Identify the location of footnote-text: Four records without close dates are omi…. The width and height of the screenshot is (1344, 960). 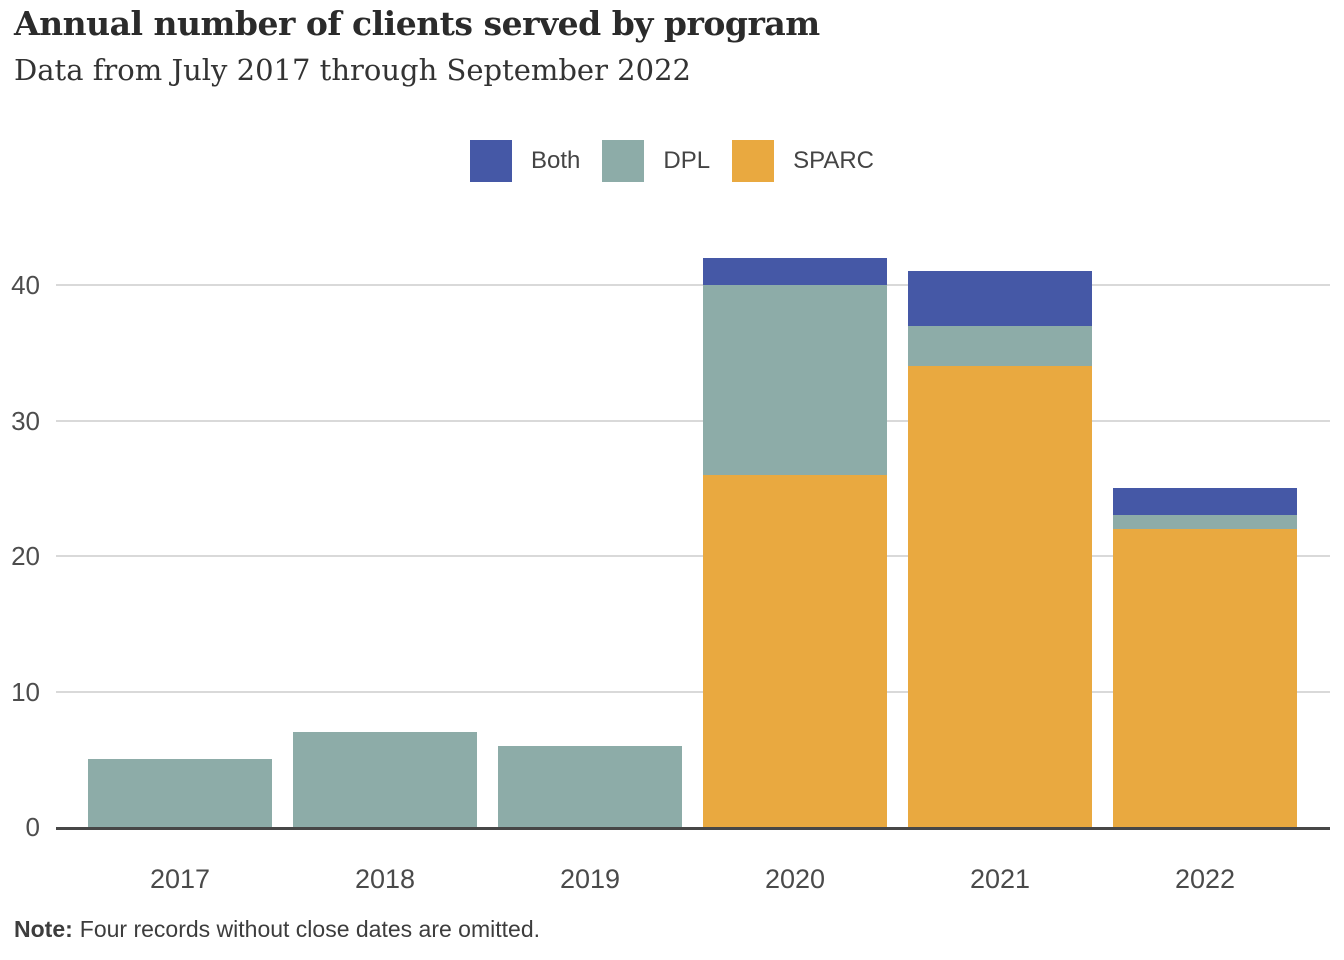
(309, 929).